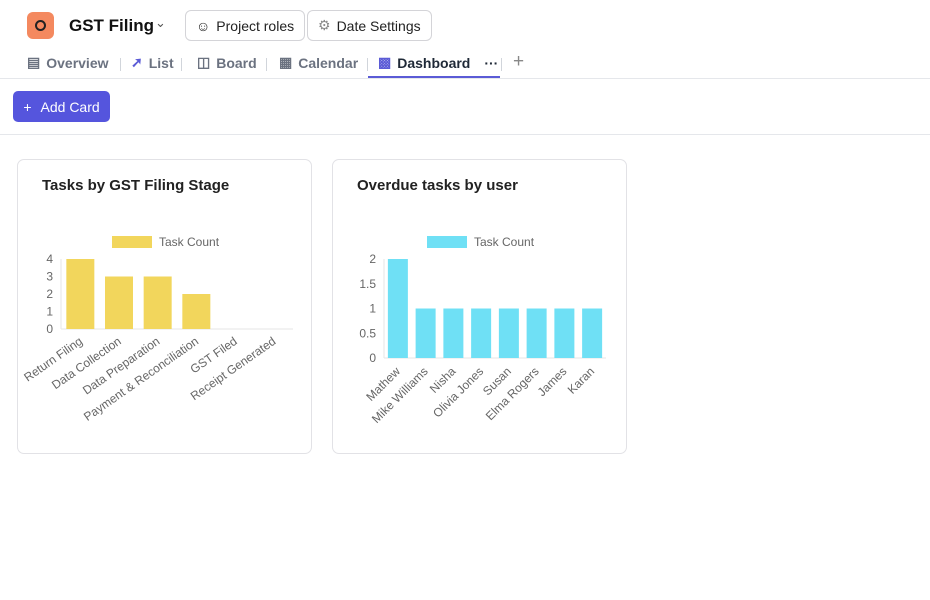 This screenshot has width=930, height=600. I want to click on tab-label: Overview, so click(77, 62).